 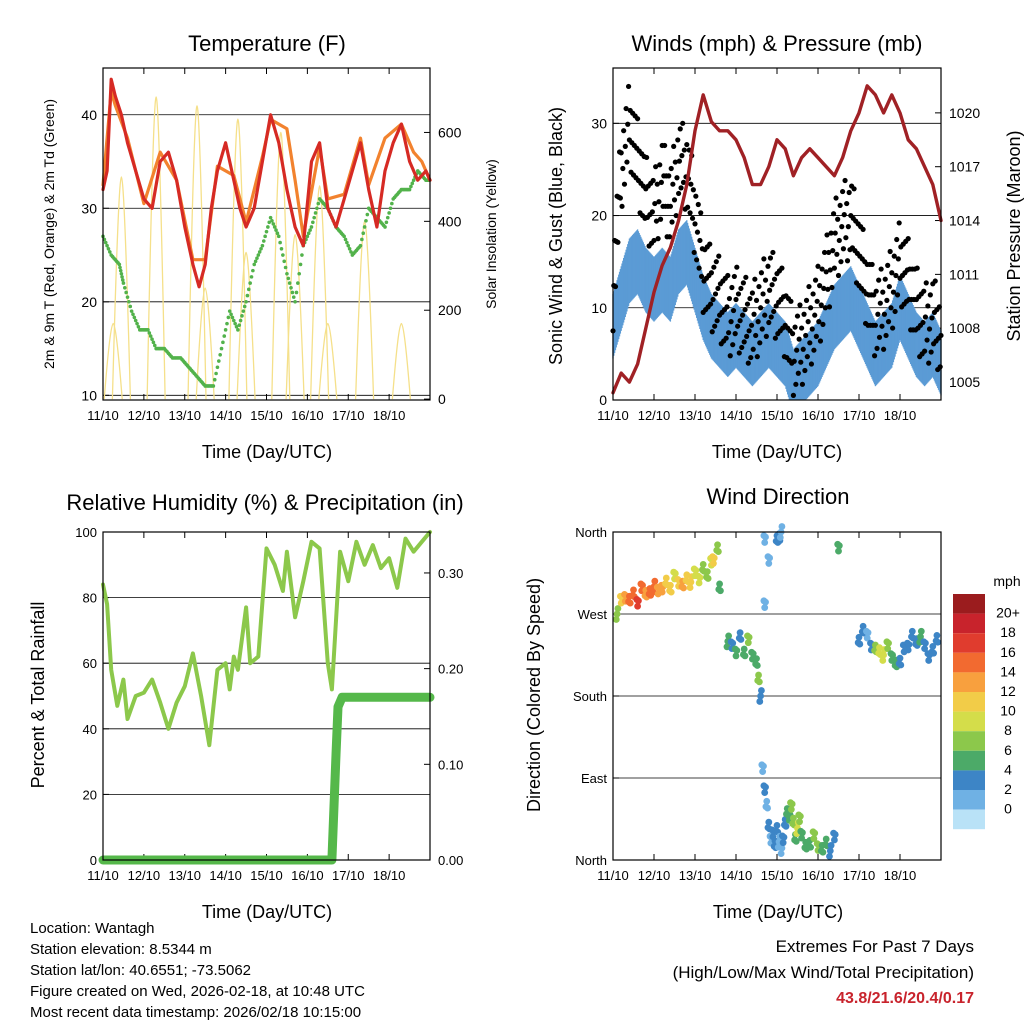 I want to click on x-tick-label: 11/10, so click(x=103, y=415).